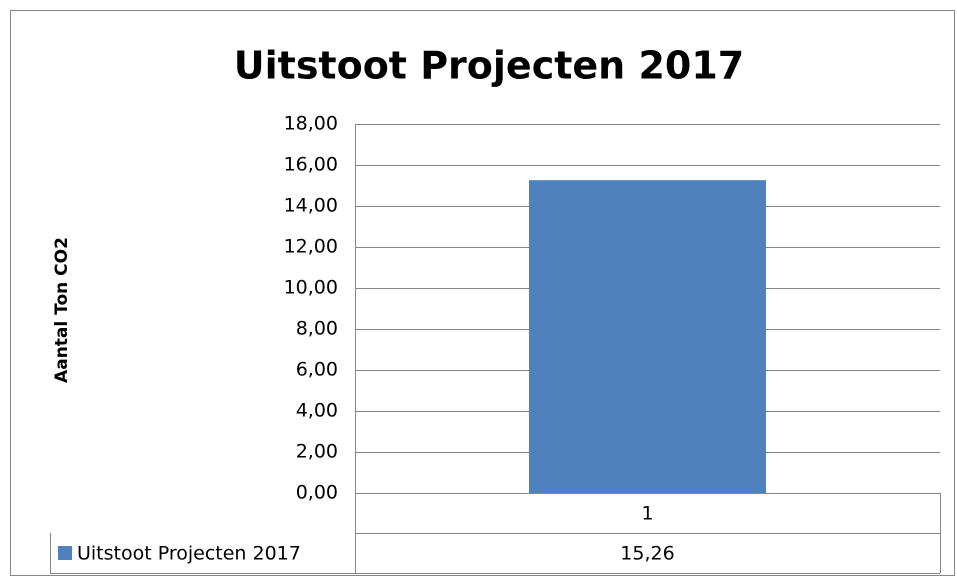  What do you see at coordinates (317, 370) in the screenshot?
I see `y-tick-label: 6,00` at bounding box center [317, 370].